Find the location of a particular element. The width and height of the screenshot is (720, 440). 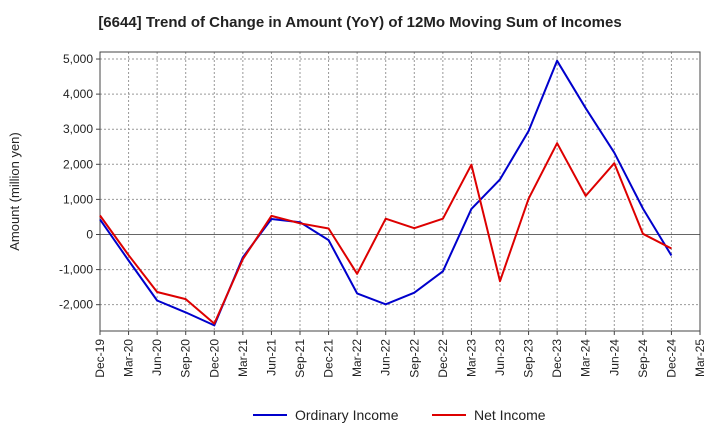

y-tick-label: 1,000 is located at coordinates (78, 199).